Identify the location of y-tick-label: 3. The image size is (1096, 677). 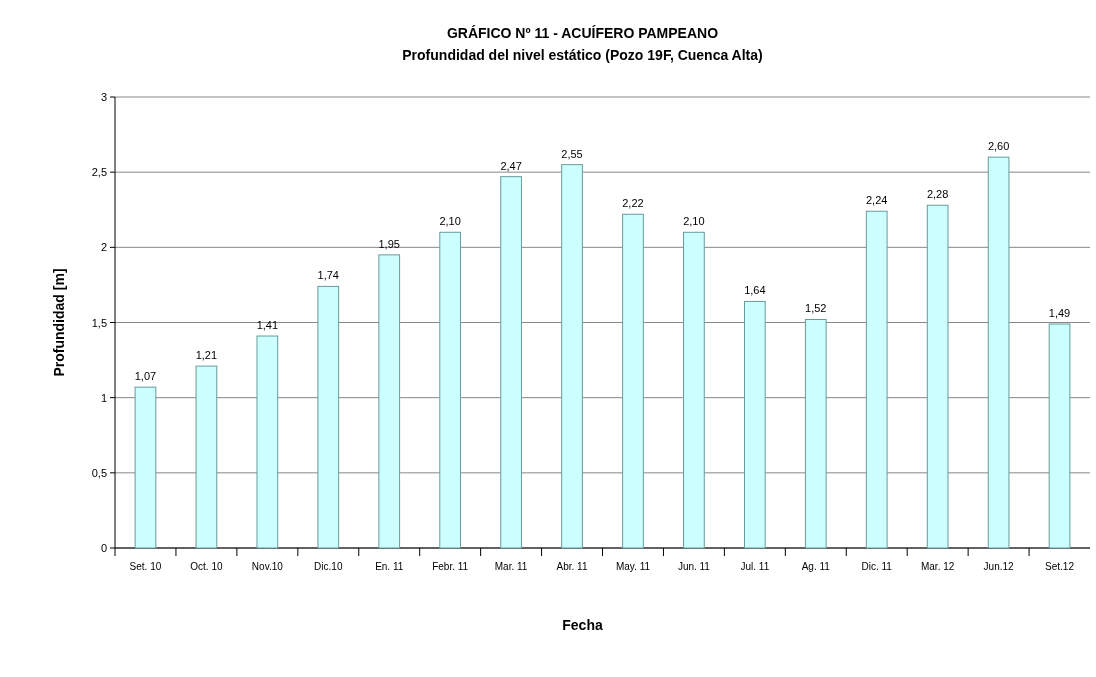
(103, 97).